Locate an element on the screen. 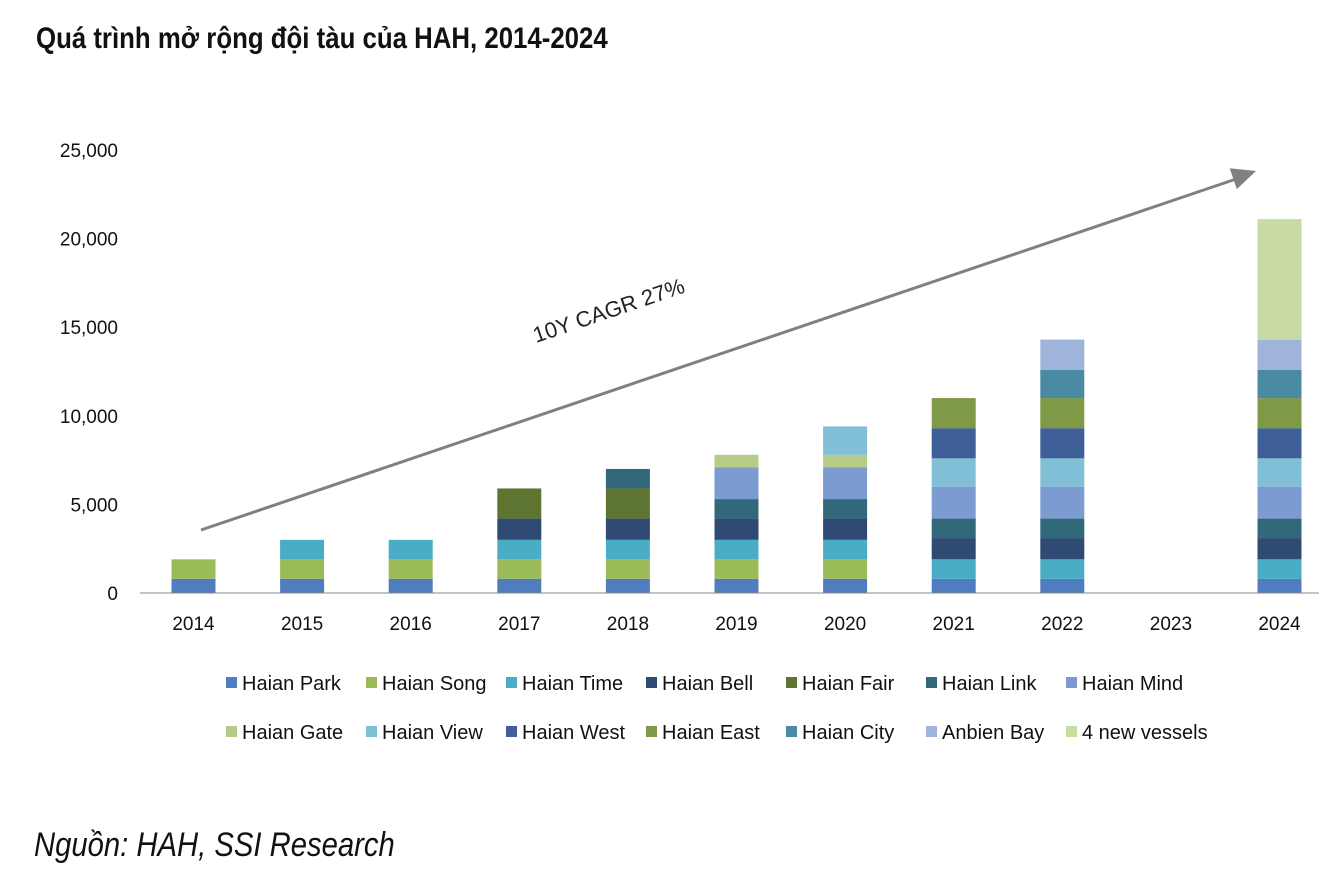  x-tick-label: 2023 is located at coordinates (1171, 624).